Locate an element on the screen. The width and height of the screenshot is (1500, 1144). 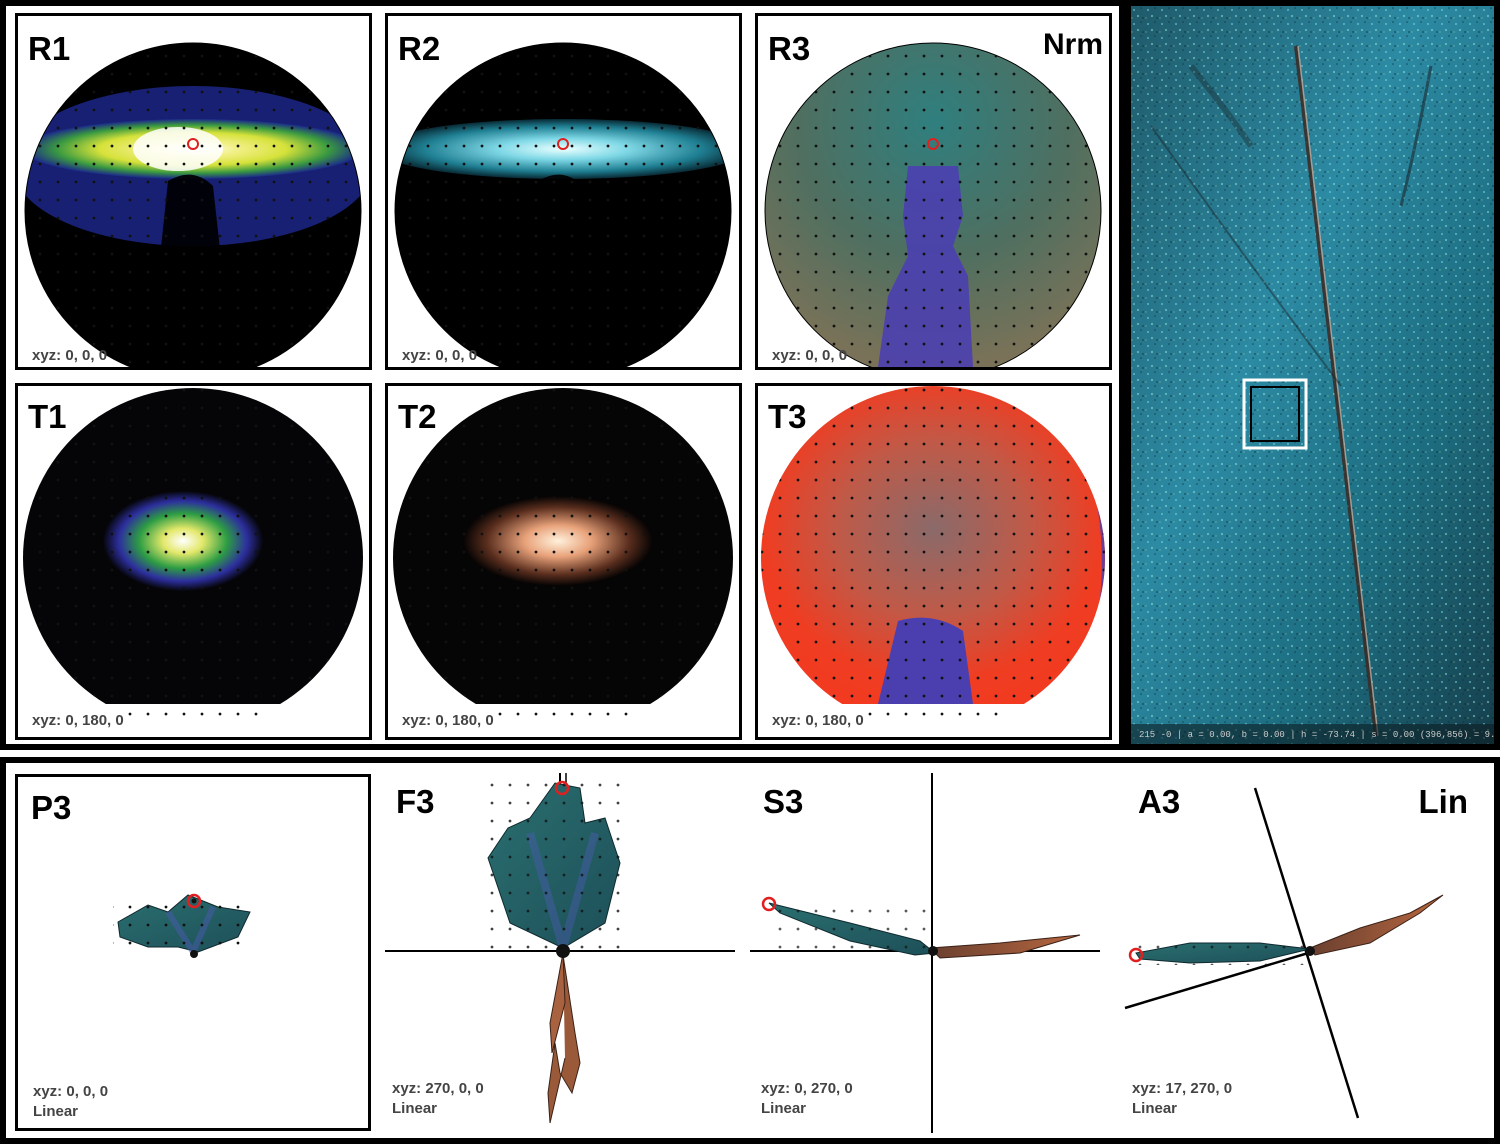
panel-t1: T1 xyz: 0, 180, 0 is located at coordinates (193, 561).